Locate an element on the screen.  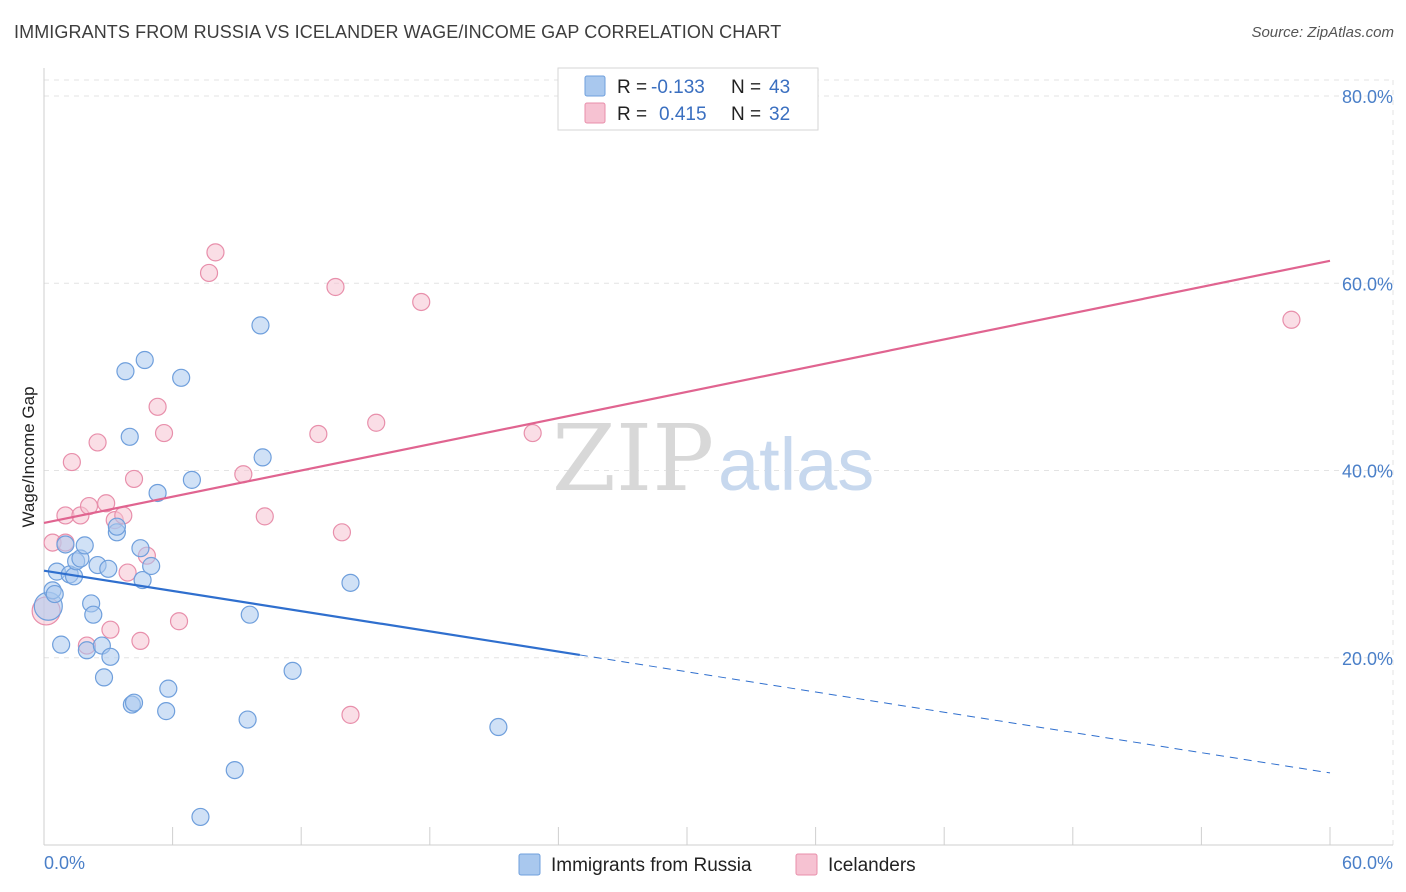
watermark-zip: ZIP is located at coordinates (633, 458).